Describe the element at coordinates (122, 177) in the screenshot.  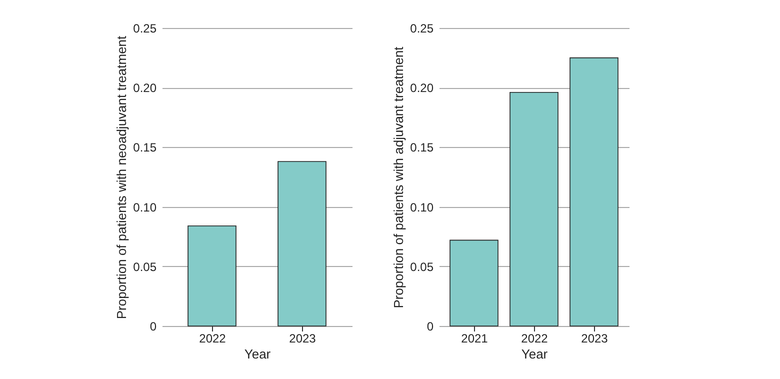
I see `y-axis-title: Proportion of patients with neoadjuvant treatment` at that location.